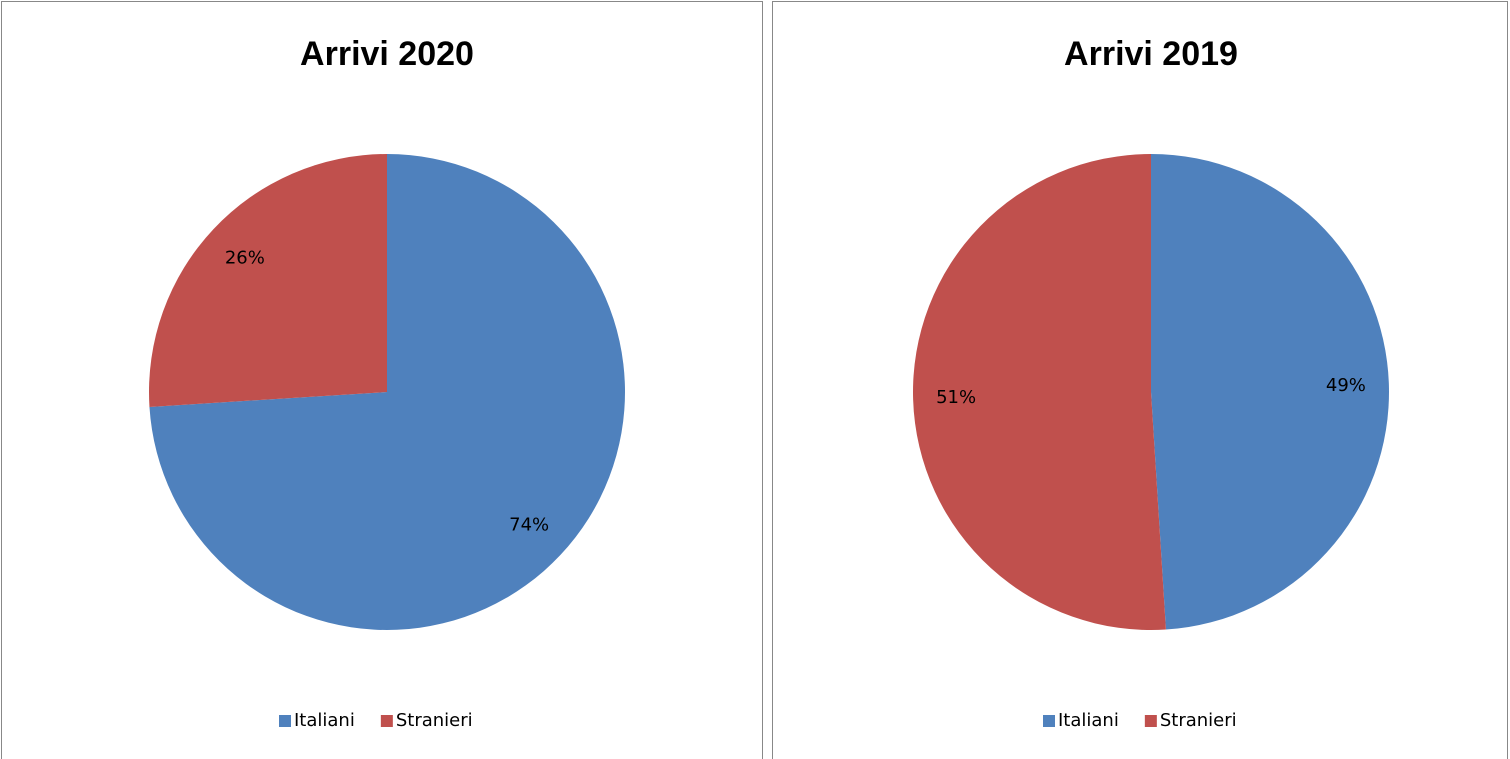 This screenshot has height=759, width=1510. What do you see at coordinates (529, 524) in the screenshot?
I see `data-label: 74%` at bounding box center [529, 524].